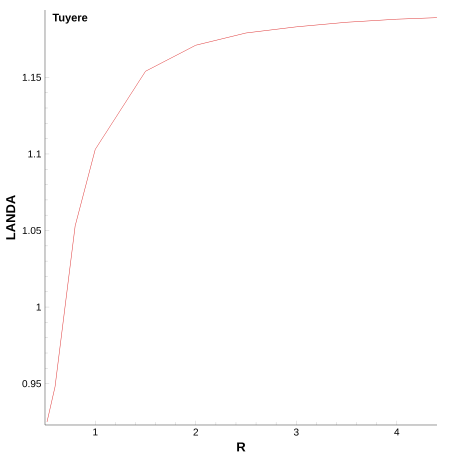  What do you see at coordinates (195, 432) in the screenshot?
I see `x-tick-label: 2` at bounding box center [195, 432].